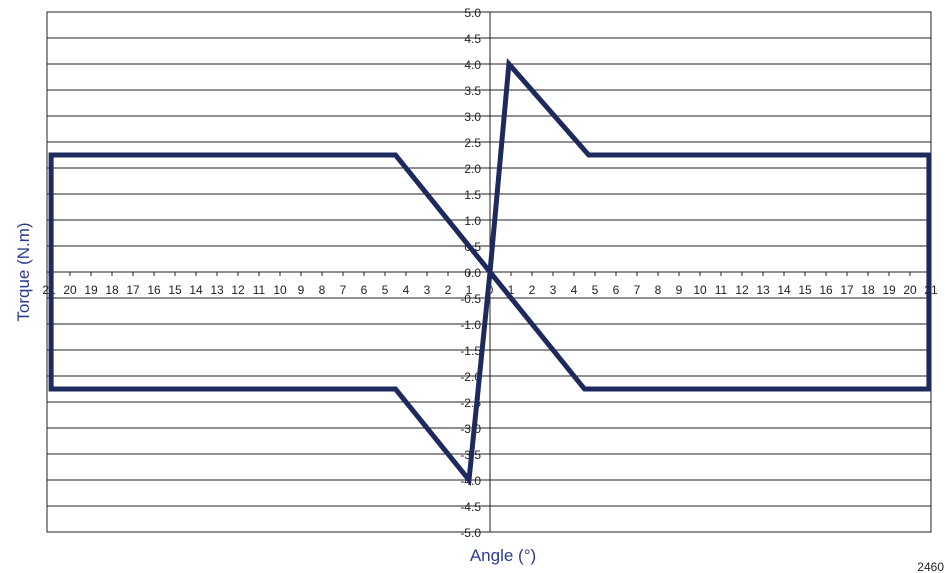 This screenshot has width=949, height=573. I want to click on y-tick-label: 2.5, so click(472, 143).